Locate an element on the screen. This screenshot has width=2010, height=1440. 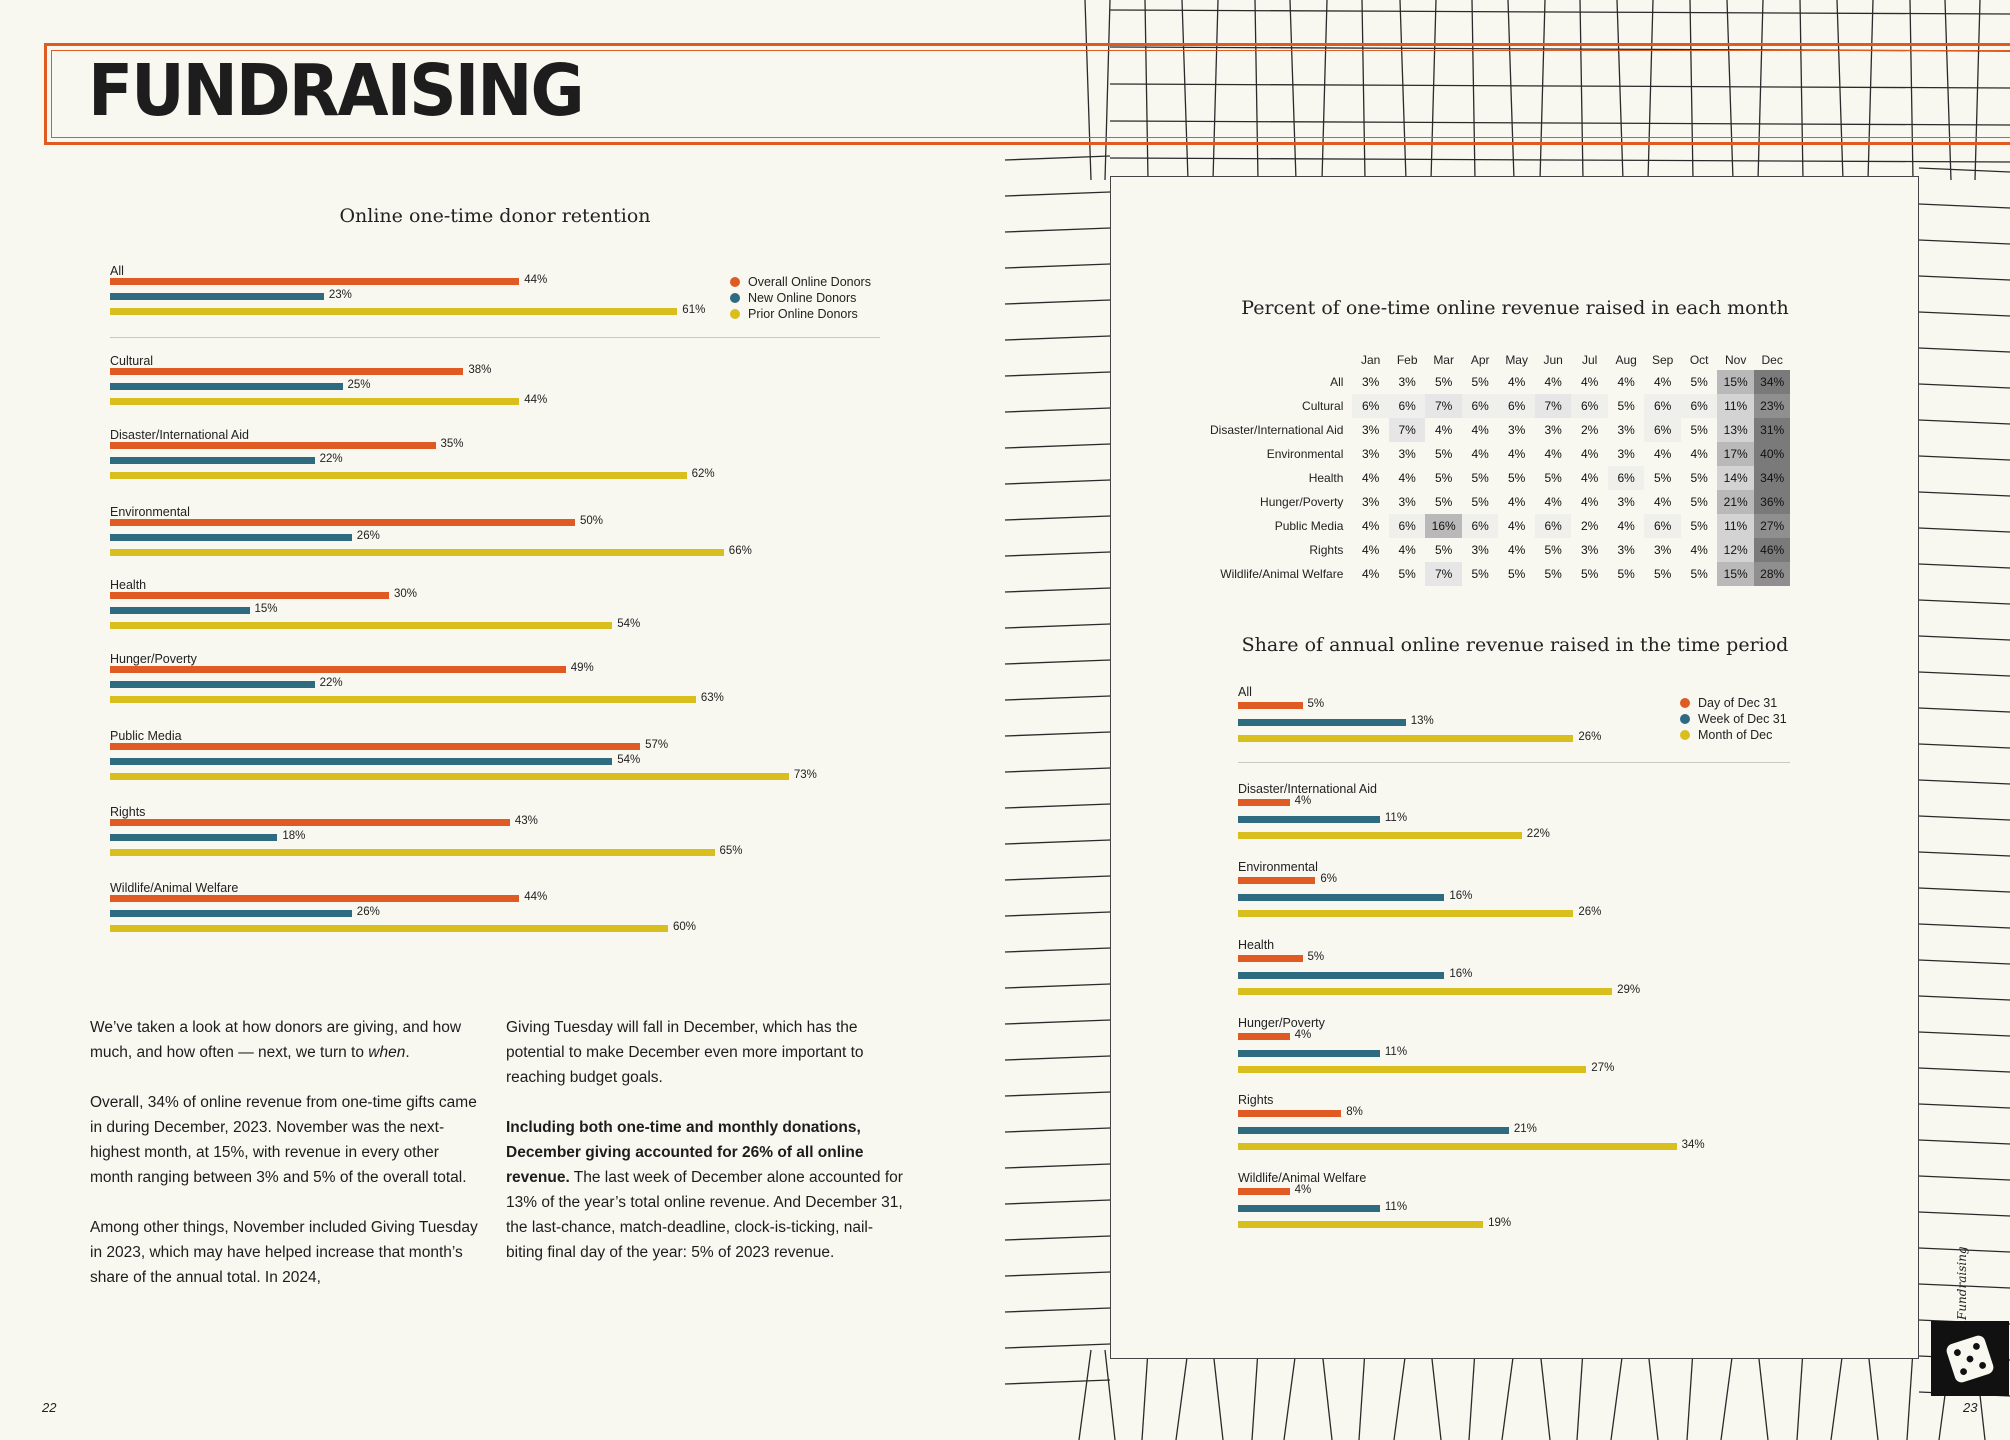
legend-label: Week of Dec 31 is located at coordinates (1742, 719).